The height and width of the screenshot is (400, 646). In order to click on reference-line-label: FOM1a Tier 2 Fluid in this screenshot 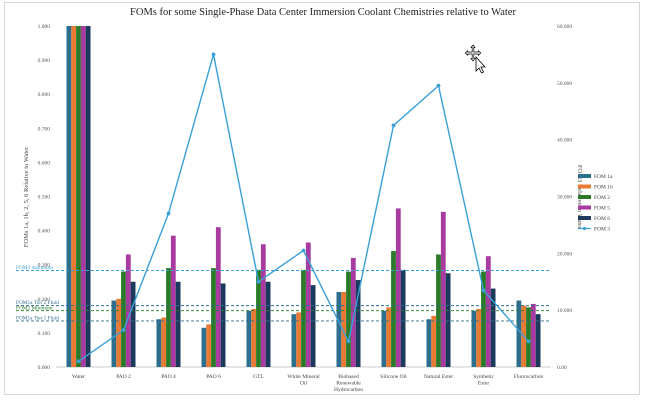, I will do `click(37, 303)`.